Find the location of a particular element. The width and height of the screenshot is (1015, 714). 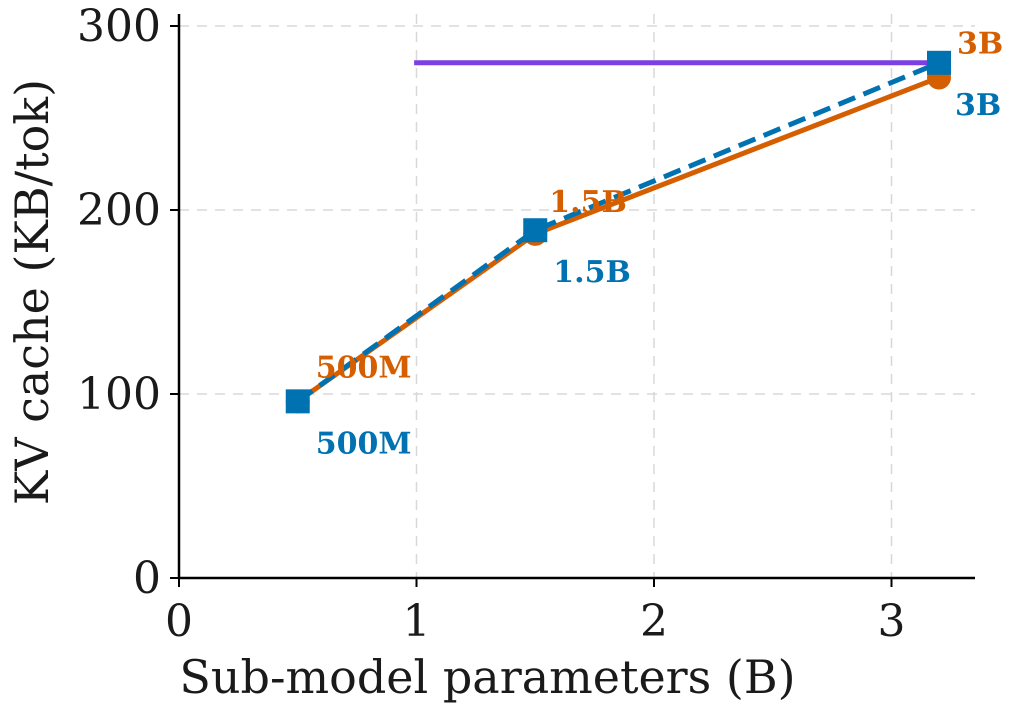

x-tick-label: 1 is located at coordinates (417, 621).